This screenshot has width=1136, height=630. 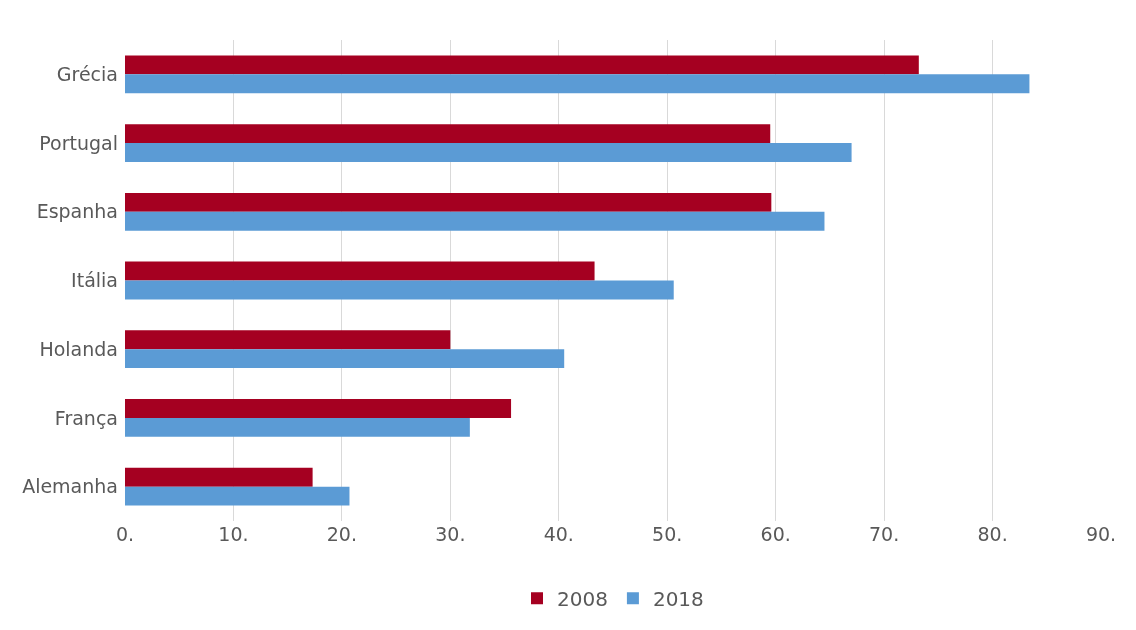 What do you see at coordinates (450, 534) in the screenshot?
I see `x-tick-label: 30.` at bounding box center [450, 534].